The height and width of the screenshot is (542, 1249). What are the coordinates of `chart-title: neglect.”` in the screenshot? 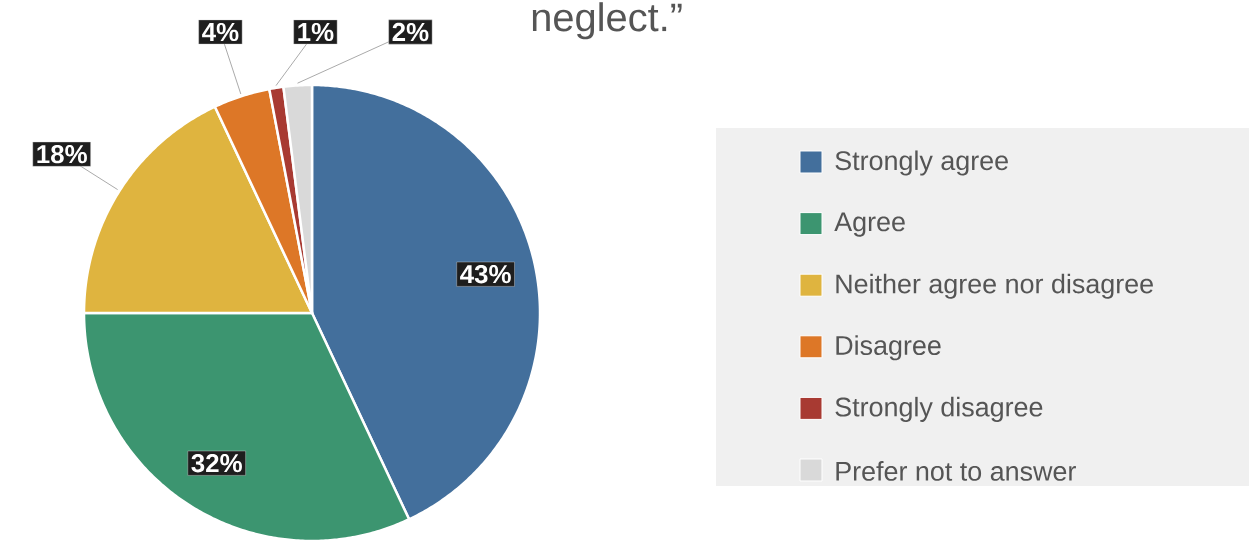 It's located at (607, 21).